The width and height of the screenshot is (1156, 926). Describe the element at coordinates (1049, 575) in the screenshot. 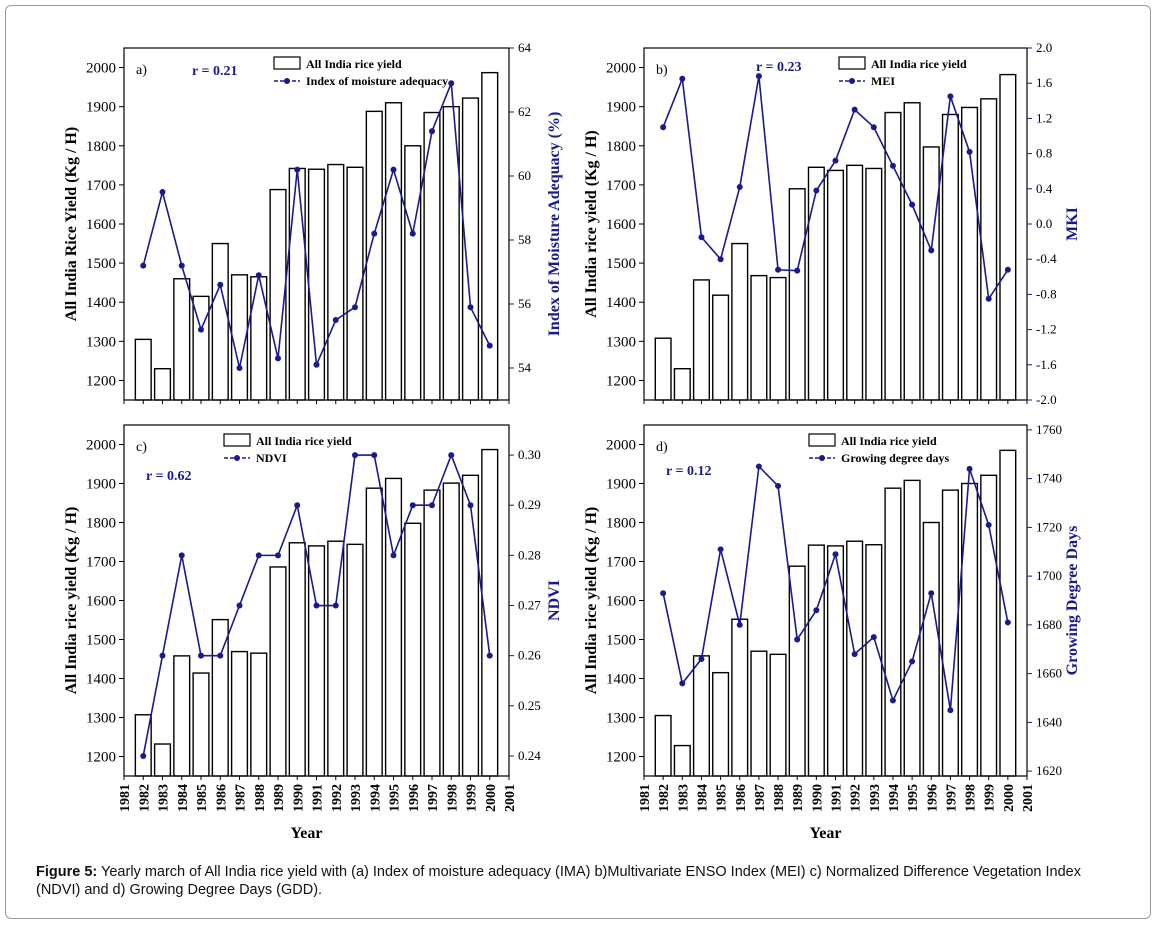

I see `y2-tick-label: 1700` at that location.